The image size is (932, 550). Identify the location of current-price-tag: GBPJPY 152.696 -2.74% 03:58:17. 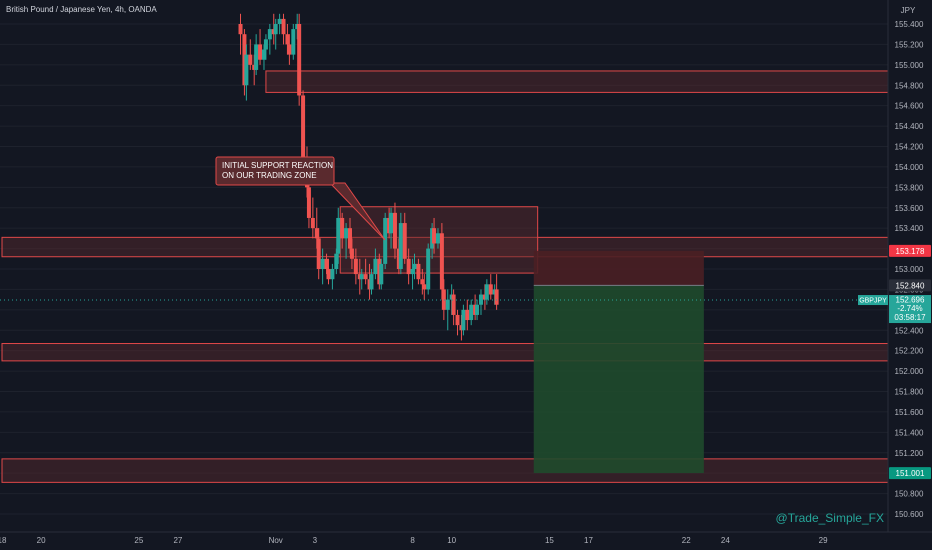
(894, 309).